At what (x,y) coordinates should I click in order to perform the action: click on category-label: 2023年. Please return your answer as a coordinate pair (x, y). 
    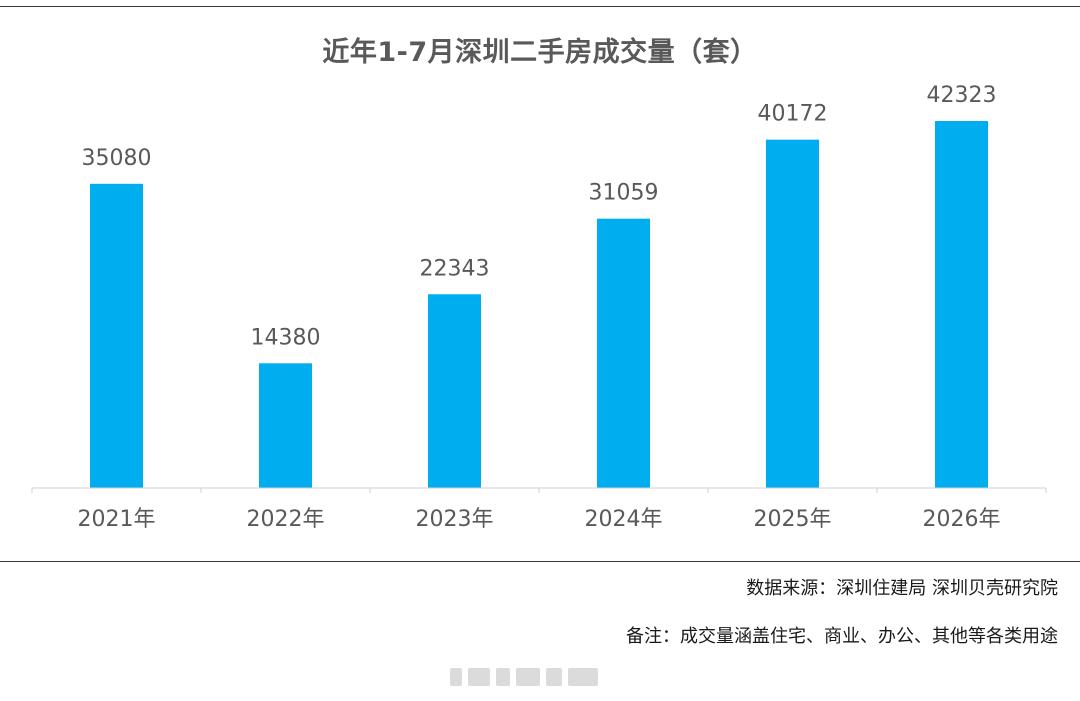
    Looking at the image, I should click on (455, 519).